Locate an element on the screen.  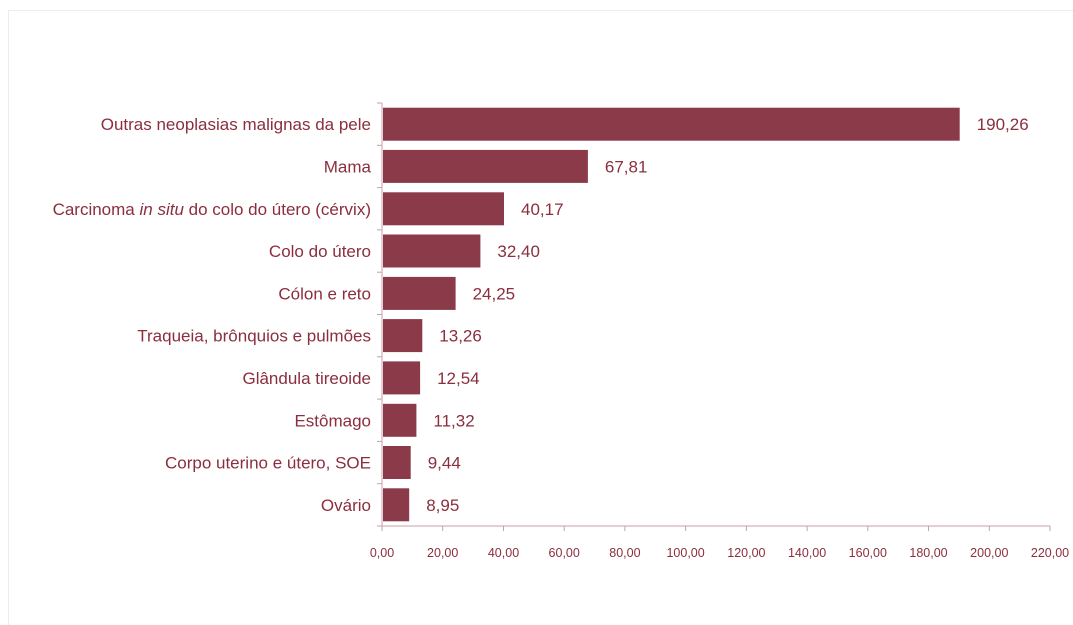
category-label: Traqueia, brônquios e pulmões is located at coordinates (254, 336).